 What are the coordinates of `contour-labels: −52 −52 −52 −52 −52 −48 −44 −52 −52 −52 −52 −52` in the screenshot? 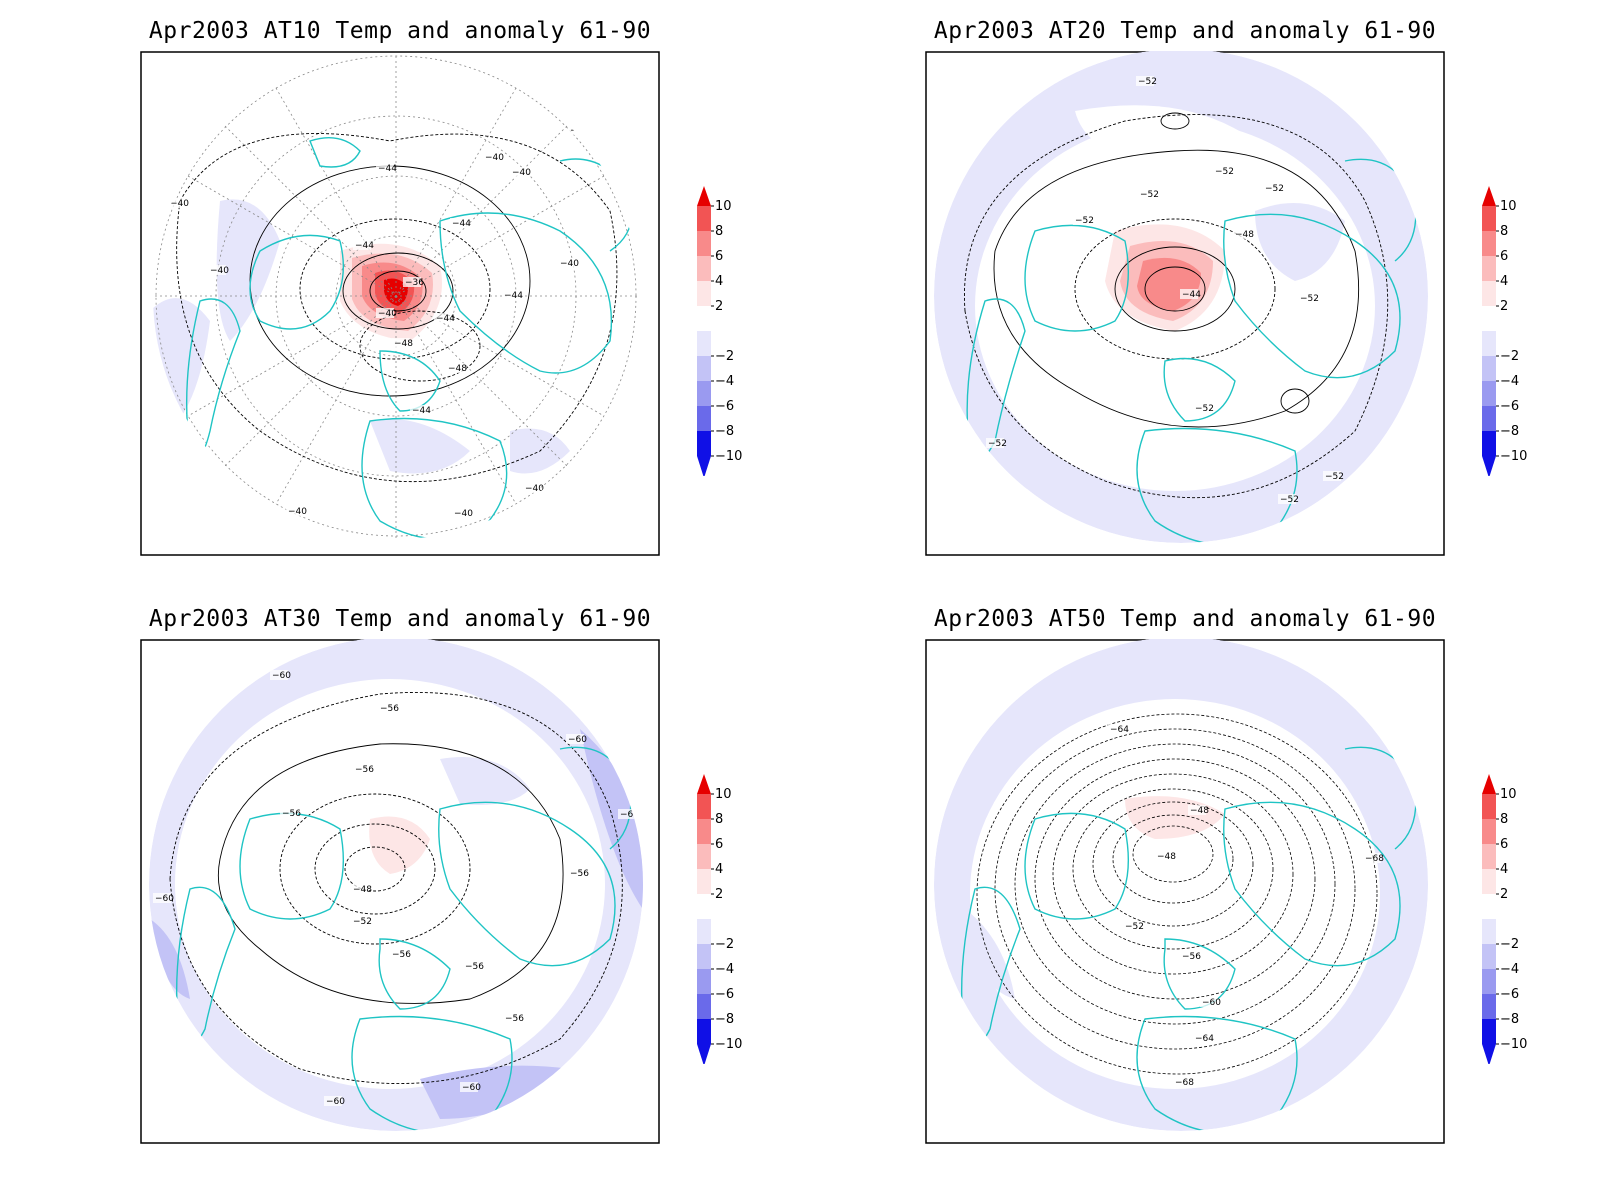 It's located at (1165, 290).